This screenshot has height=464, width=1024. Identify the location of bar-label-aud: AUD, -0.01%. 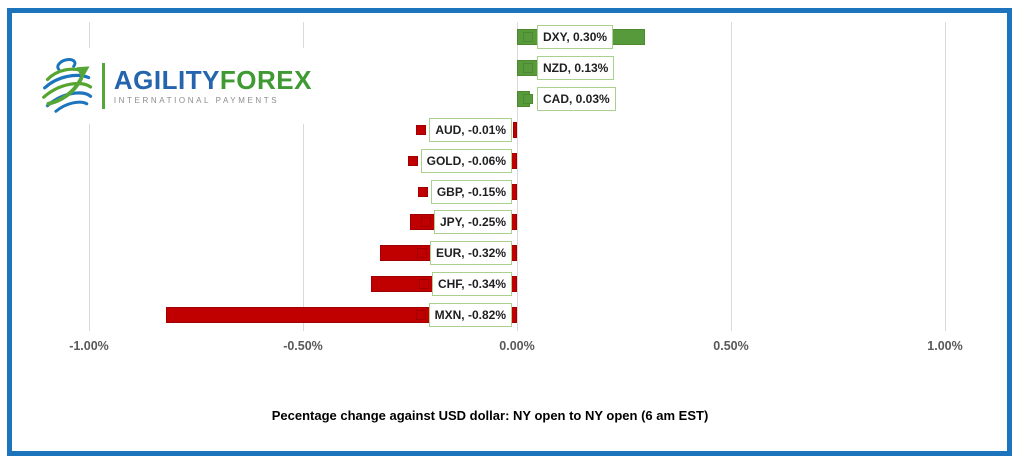
(464, 129).